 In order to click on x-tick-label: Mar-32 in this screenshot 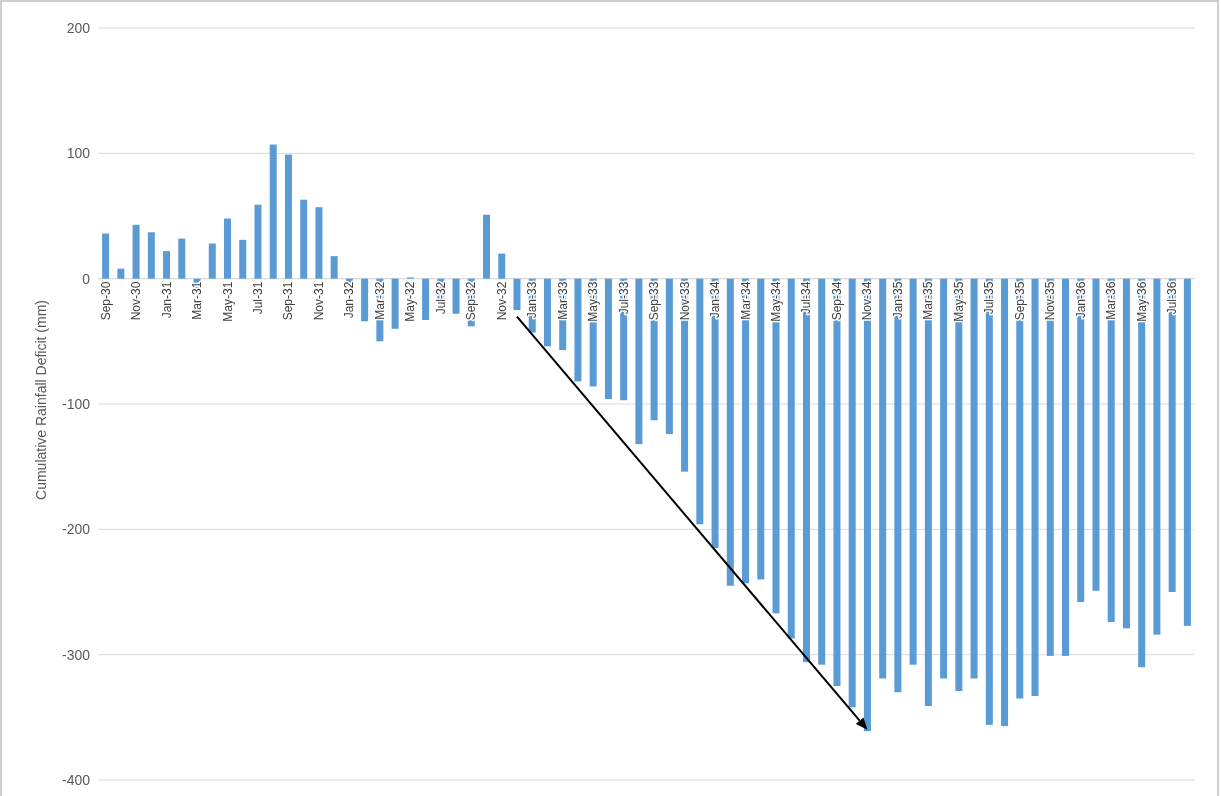, I will do `click(379, 300)`.